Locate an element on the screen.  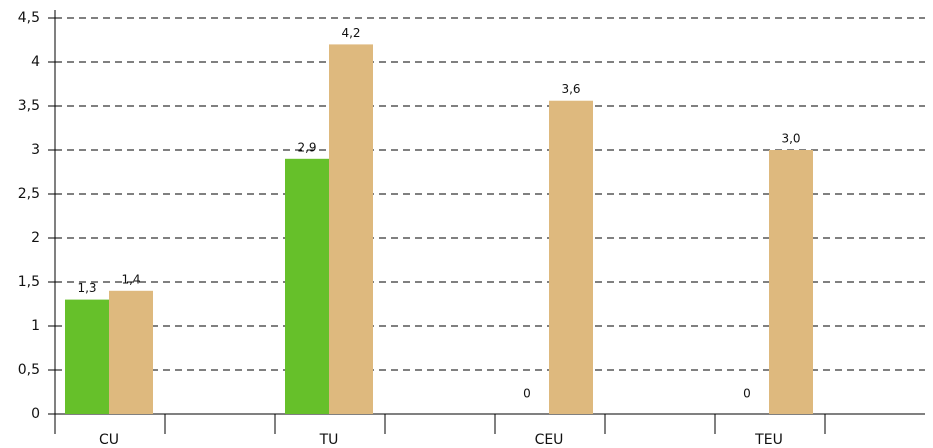
y-tick-label: 0 is located at coordinates (35, 414).